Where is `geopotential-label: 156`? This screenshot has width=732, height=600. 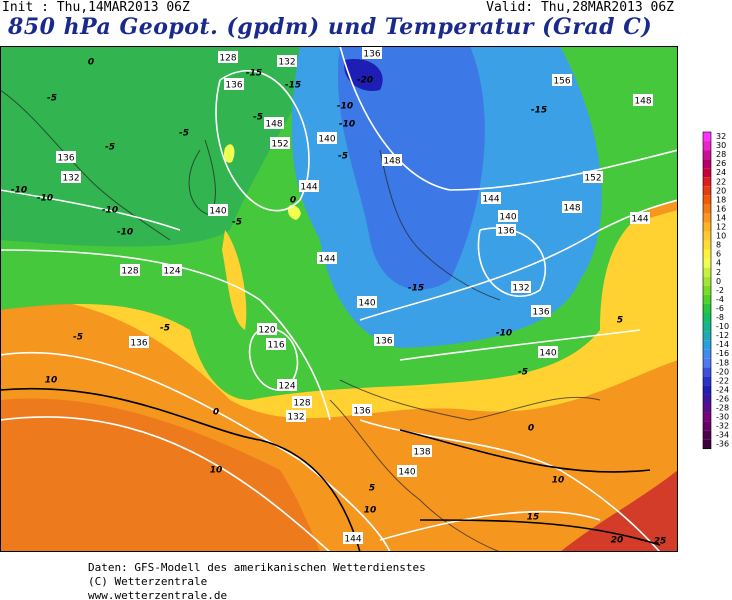
geopotential-label: 156 is located at coordinates (561, 82).